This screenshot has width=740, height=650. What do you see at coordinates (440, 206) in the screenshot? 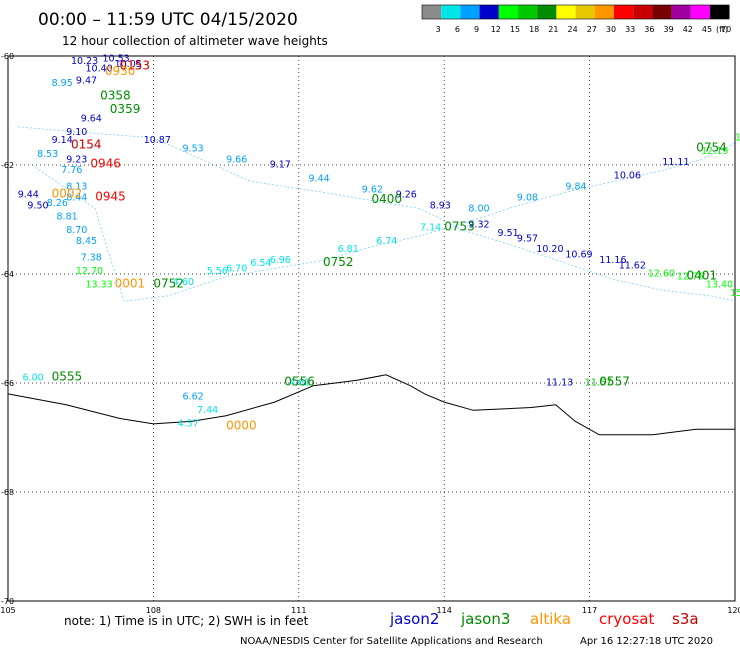
I see `wave-height-value: 8.93` at bounding box center [440, 206].